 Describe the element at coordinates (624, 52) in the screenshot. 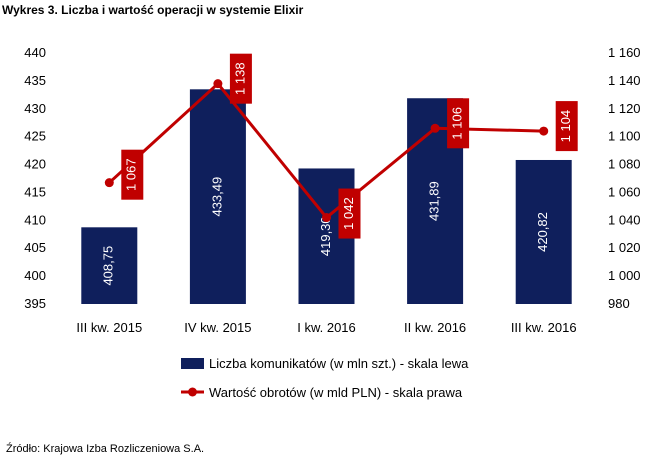

I see `right-tick-label: 1 160` at that location.